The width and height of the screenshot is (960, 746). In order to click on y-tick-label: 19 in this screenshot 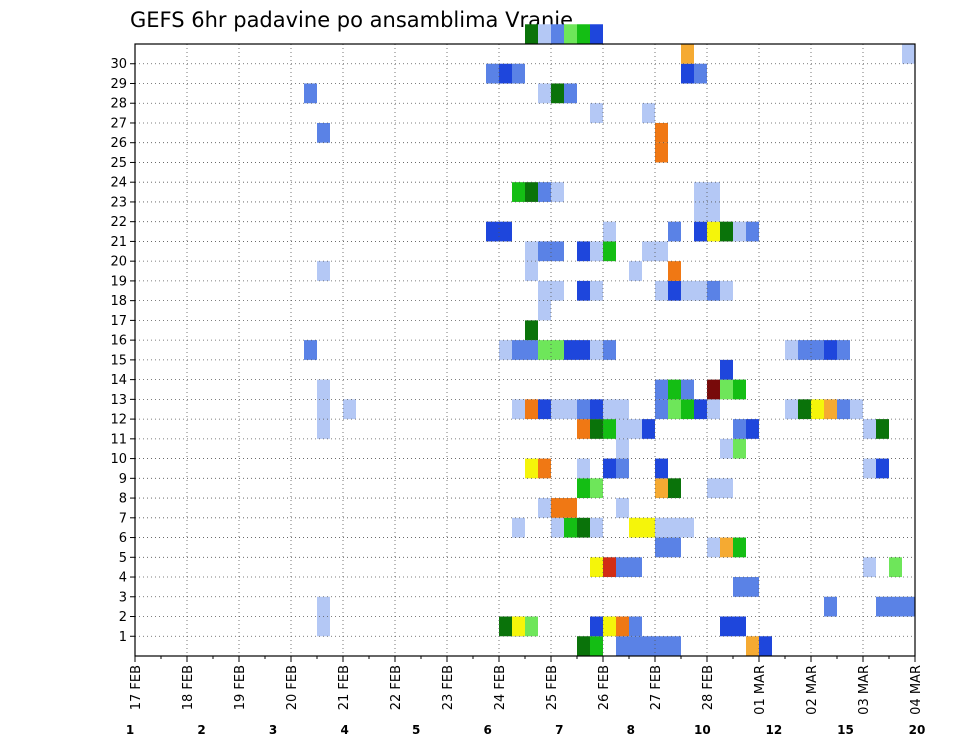, I will do `click(118, 281)`.